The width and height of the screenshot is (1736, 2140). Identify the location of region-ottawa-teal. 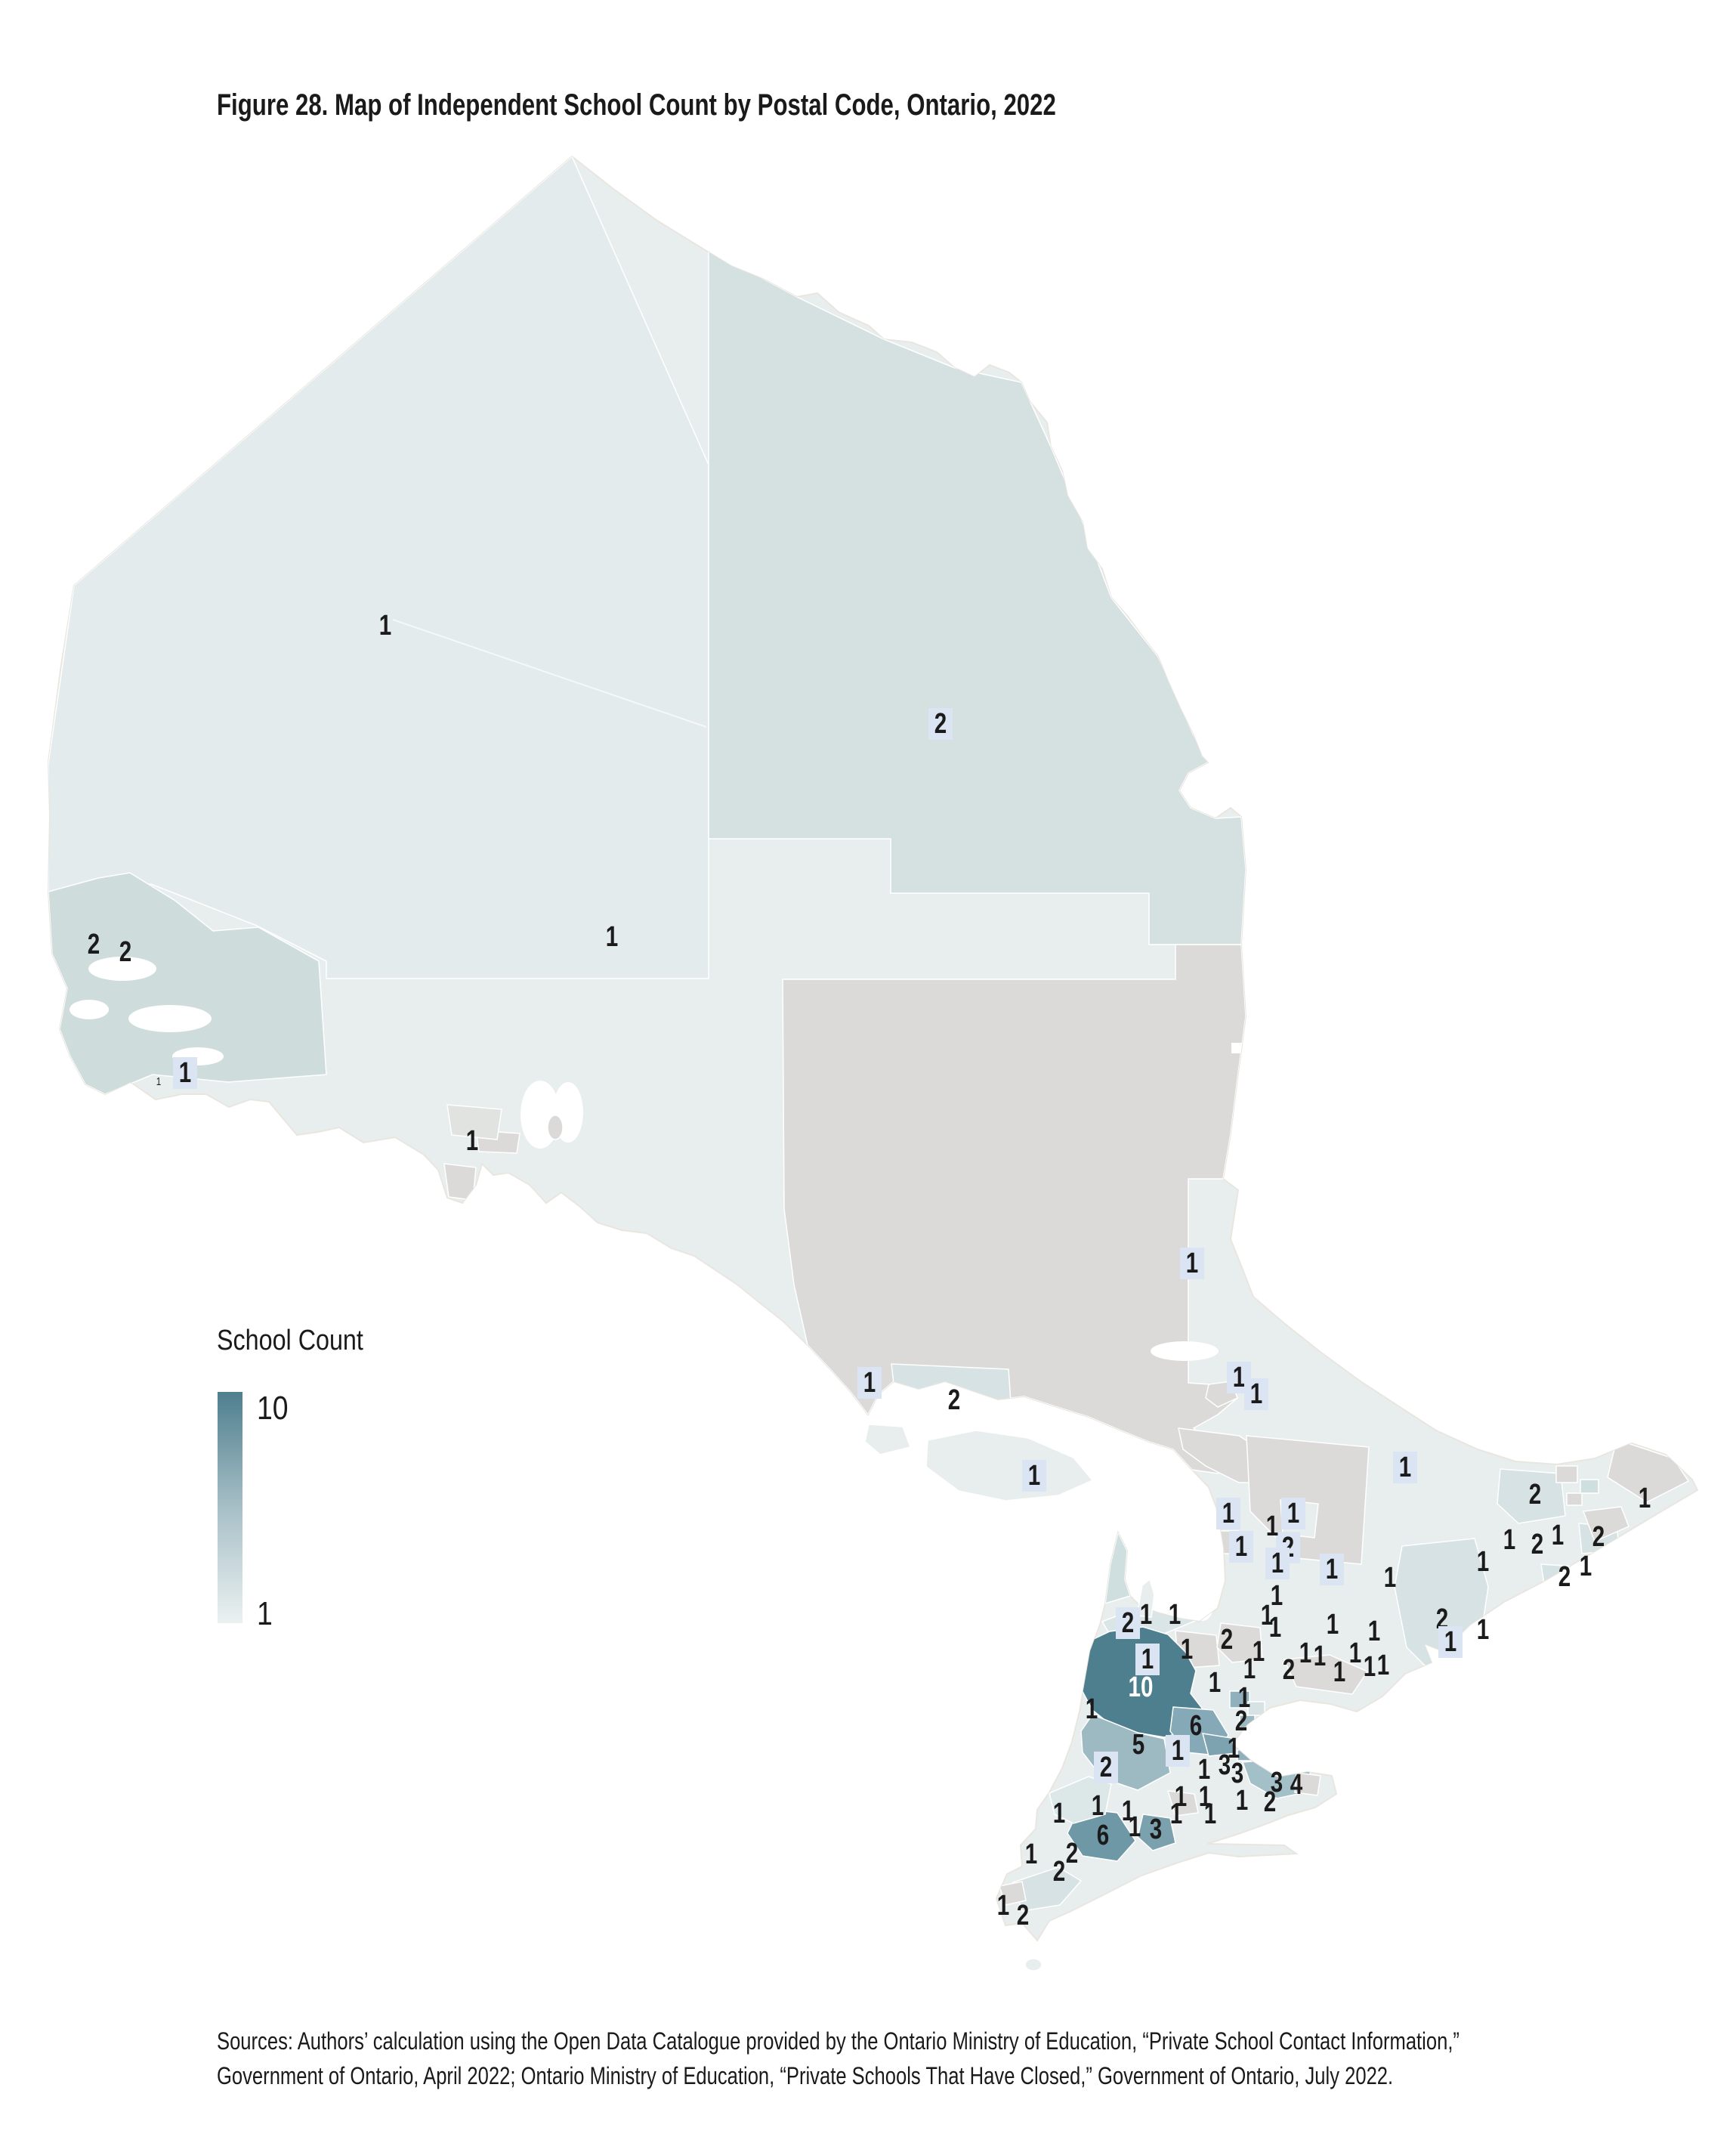
(1531, 1496).